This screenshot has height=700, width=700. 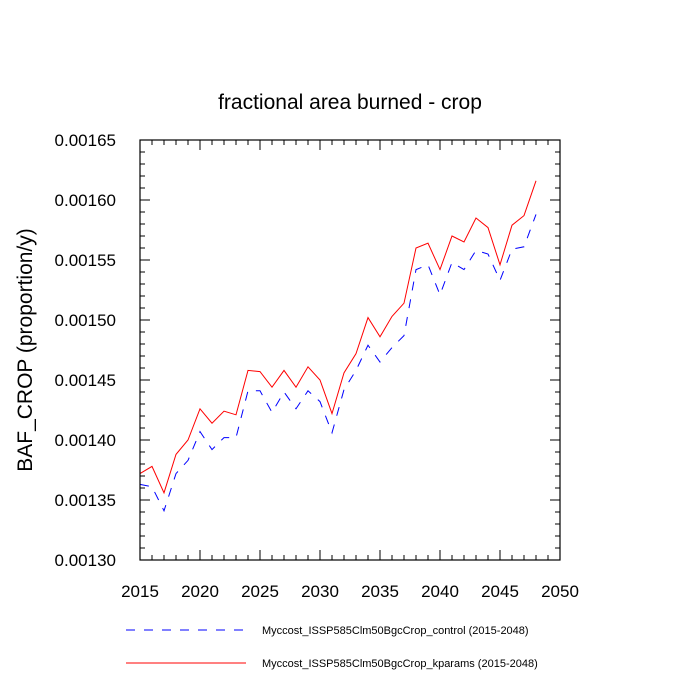 I want to click on x-tick-label: 2025, so click(x=260, y=591).